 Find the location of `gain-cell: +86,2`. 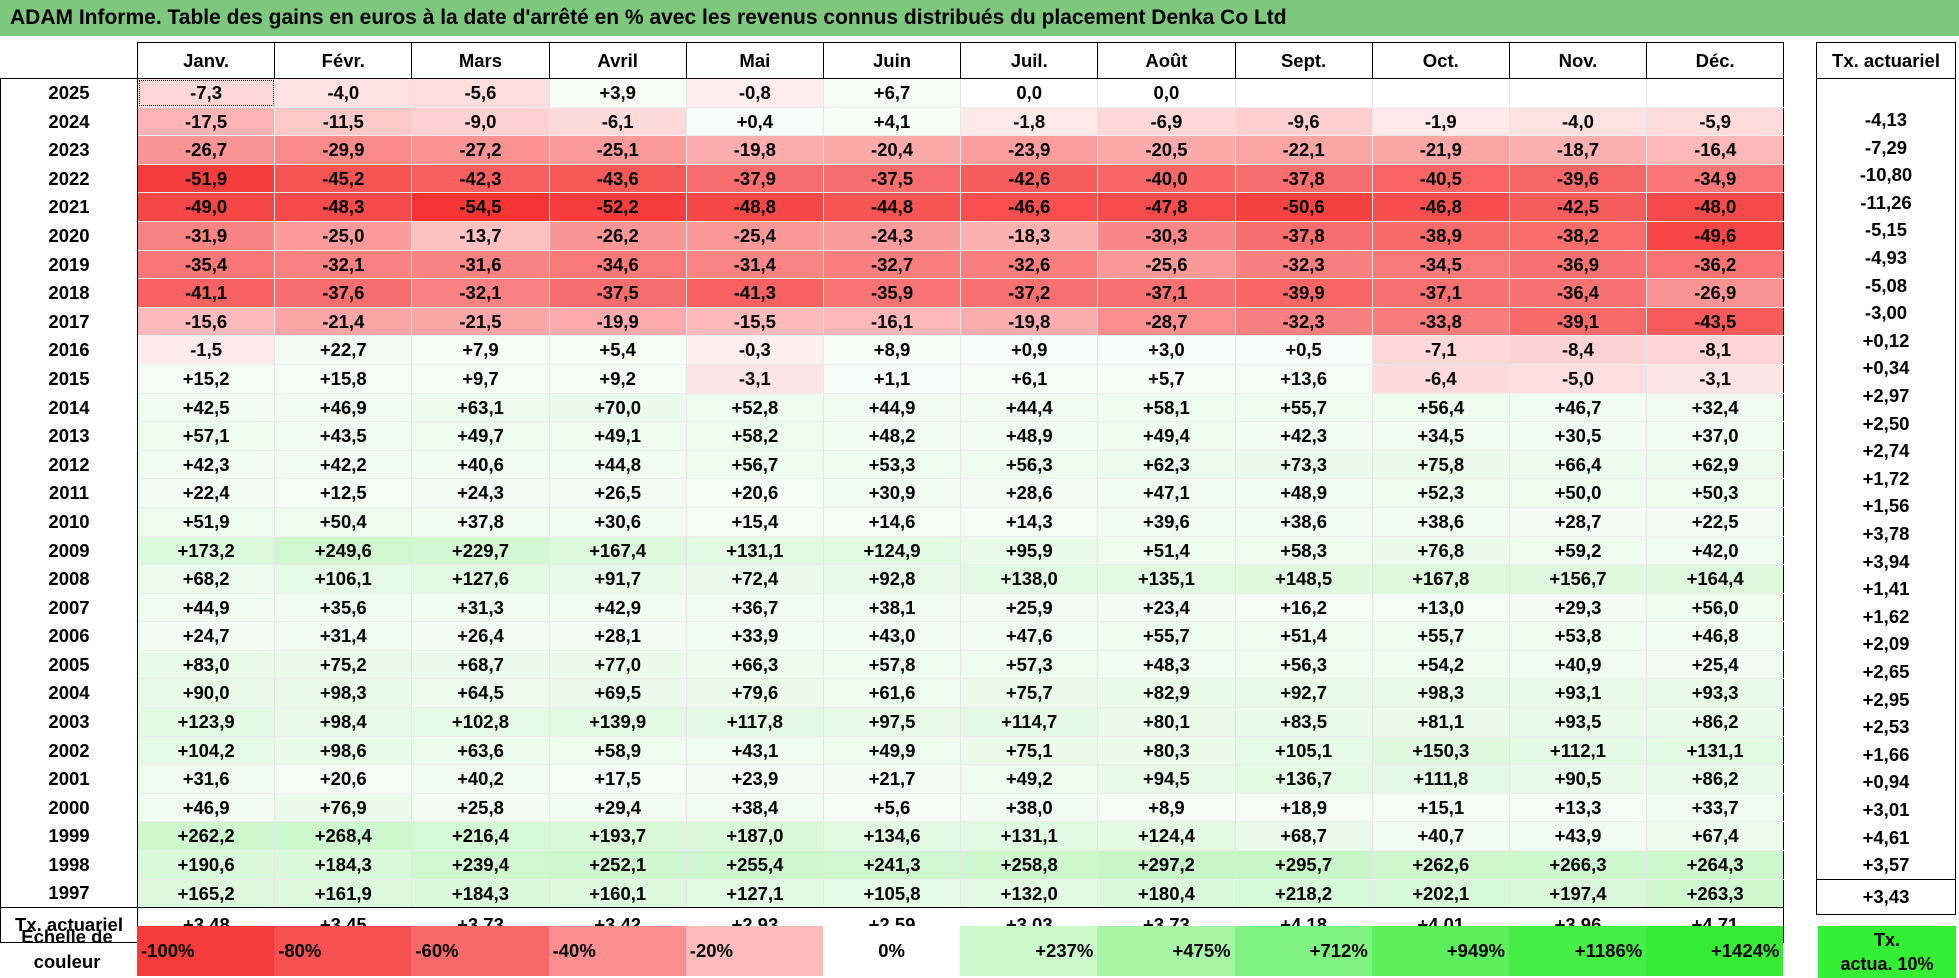

gain-cell: +86,2 is located at coordinates (1715, 722).